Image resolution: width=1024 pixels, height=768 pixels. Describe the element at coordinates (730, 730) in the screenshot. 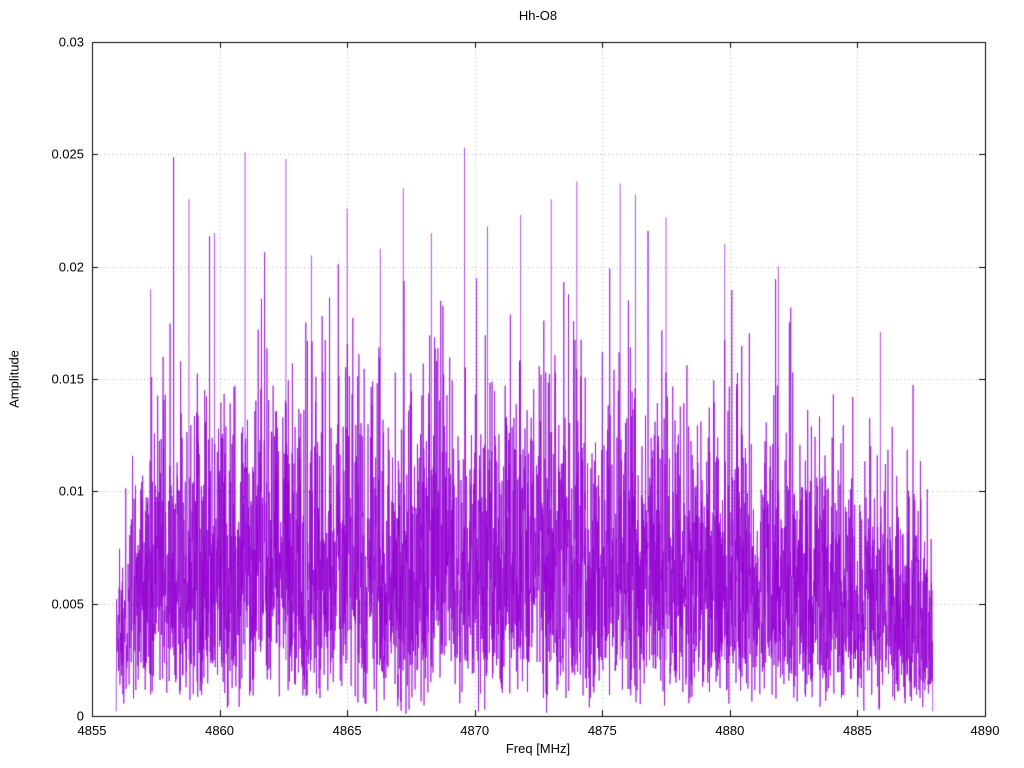

I see `x-tick-label: 4880` at that location.